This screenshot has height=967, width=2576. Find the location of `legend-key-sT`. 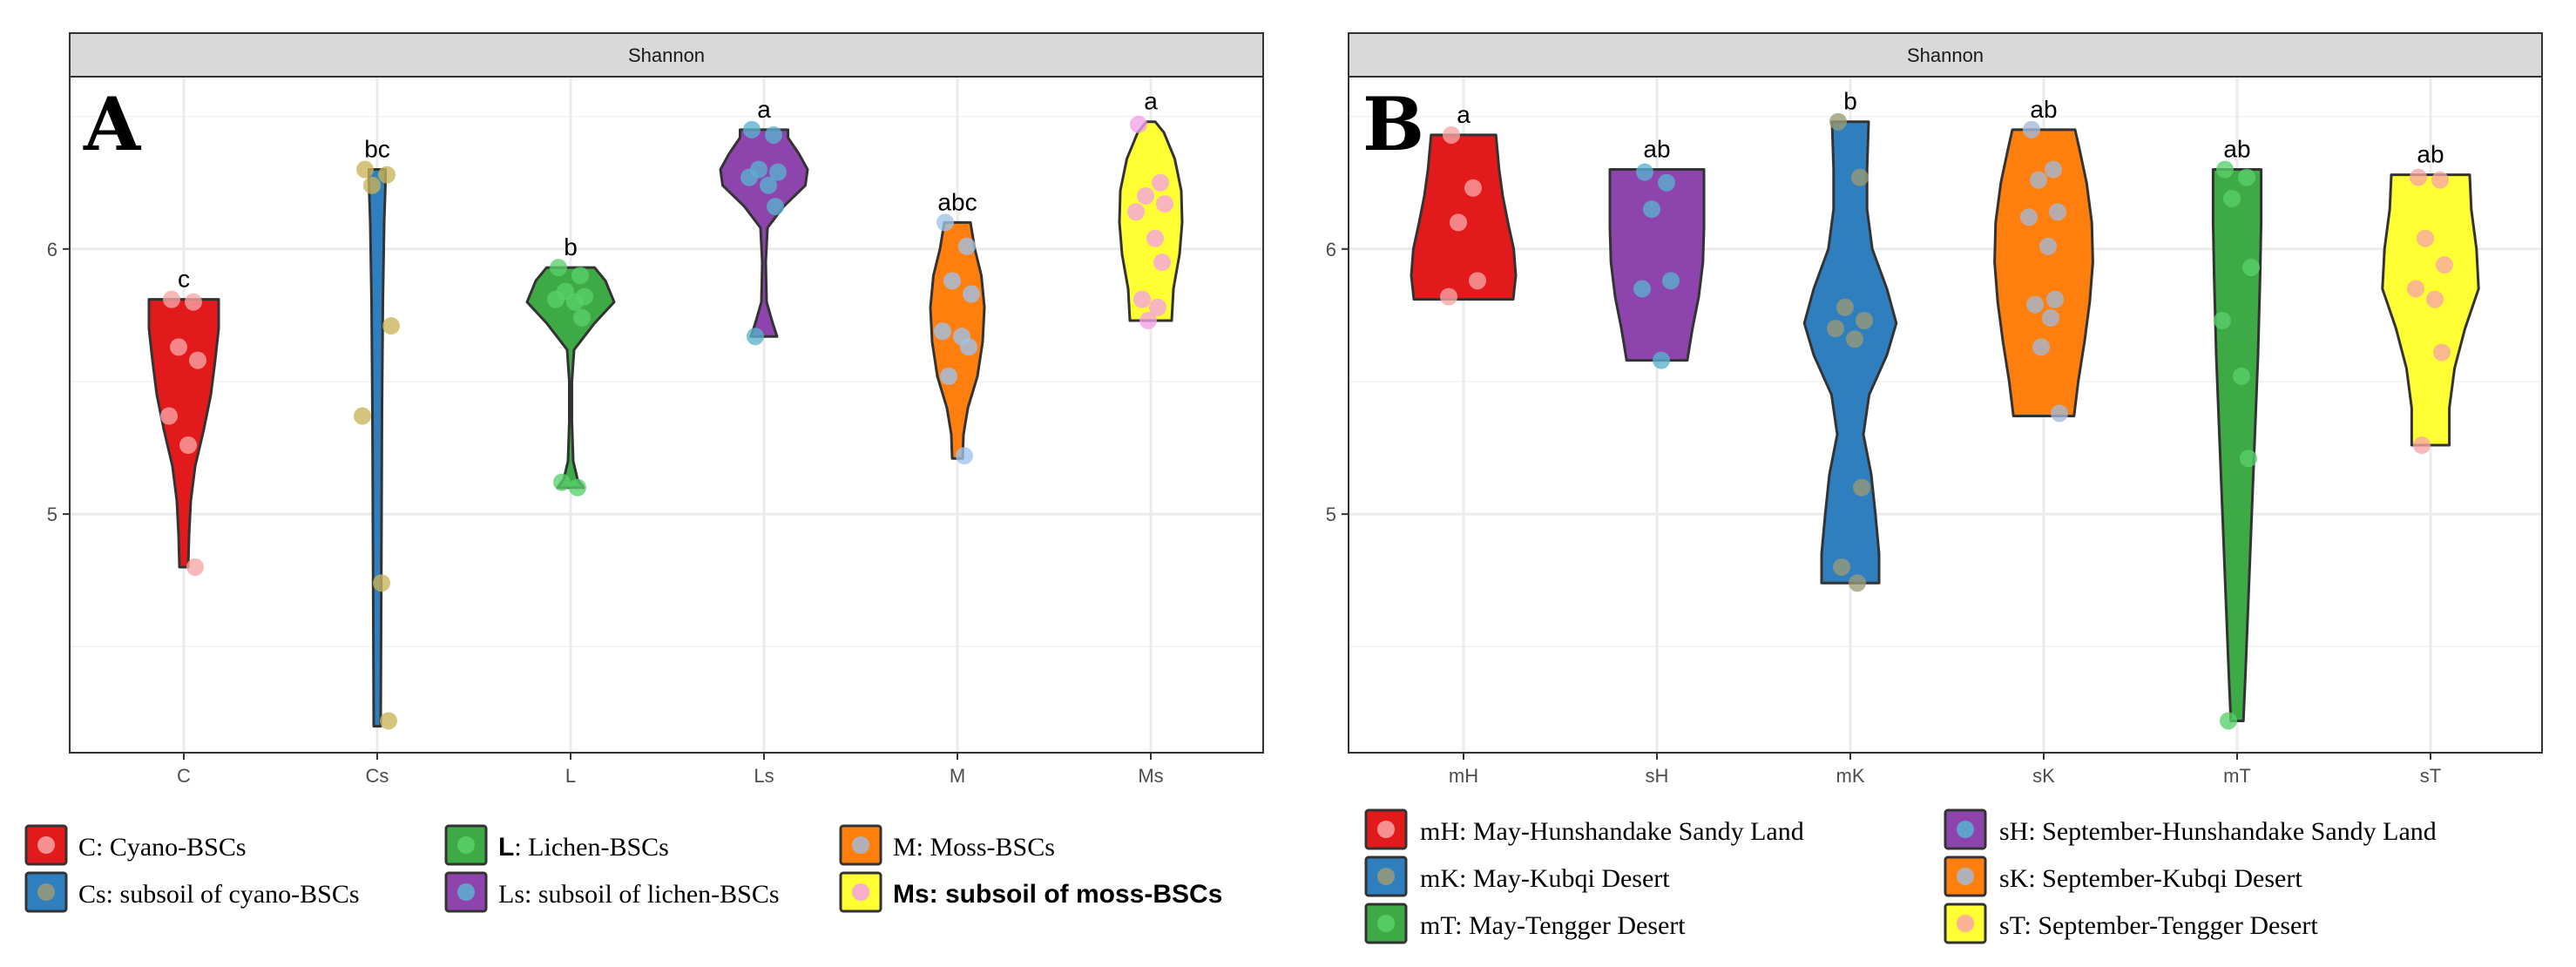

legend-key-sT is located at coordinates (1965, 923).